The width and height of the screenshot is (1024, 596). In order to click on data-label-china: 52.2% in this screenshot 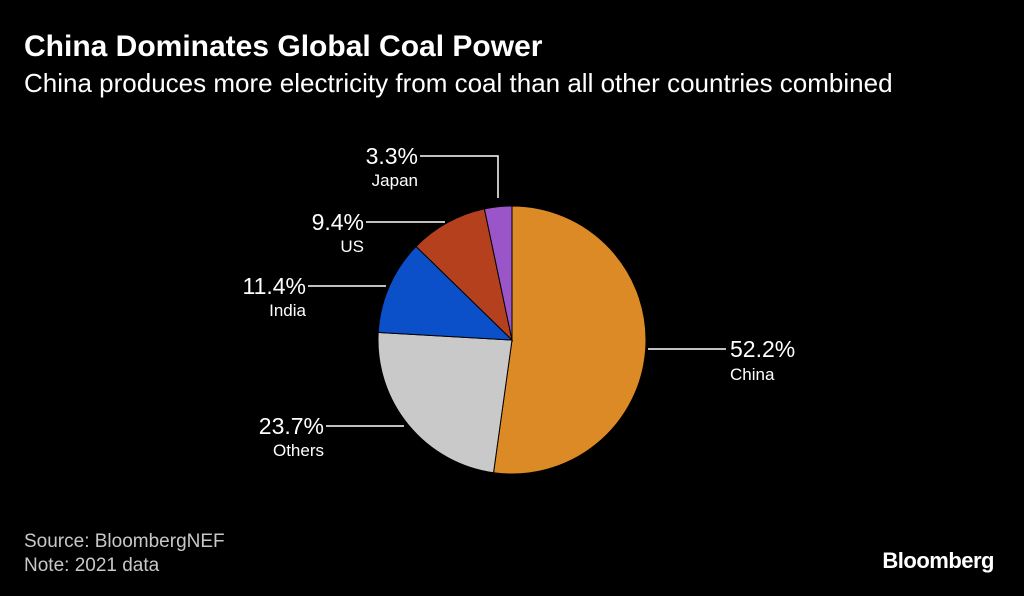, I will do `click(762, 349)`.